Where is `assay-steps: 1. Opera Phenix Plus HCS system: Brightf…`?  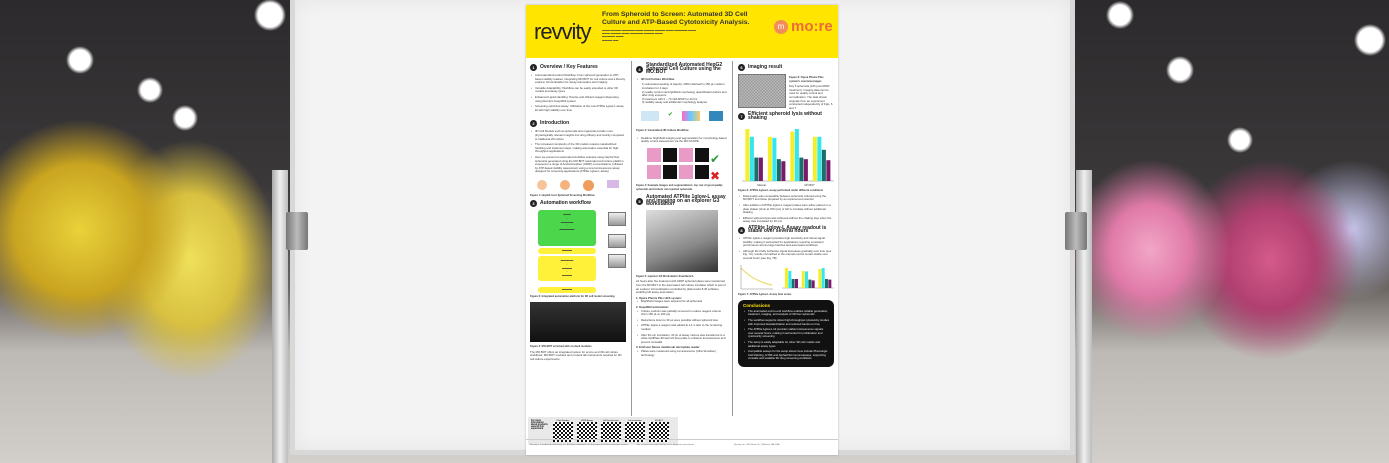 assay-steps: 1. Opera Phenix Plus HCS system: Brightf… is located at coordinates (682, 326).